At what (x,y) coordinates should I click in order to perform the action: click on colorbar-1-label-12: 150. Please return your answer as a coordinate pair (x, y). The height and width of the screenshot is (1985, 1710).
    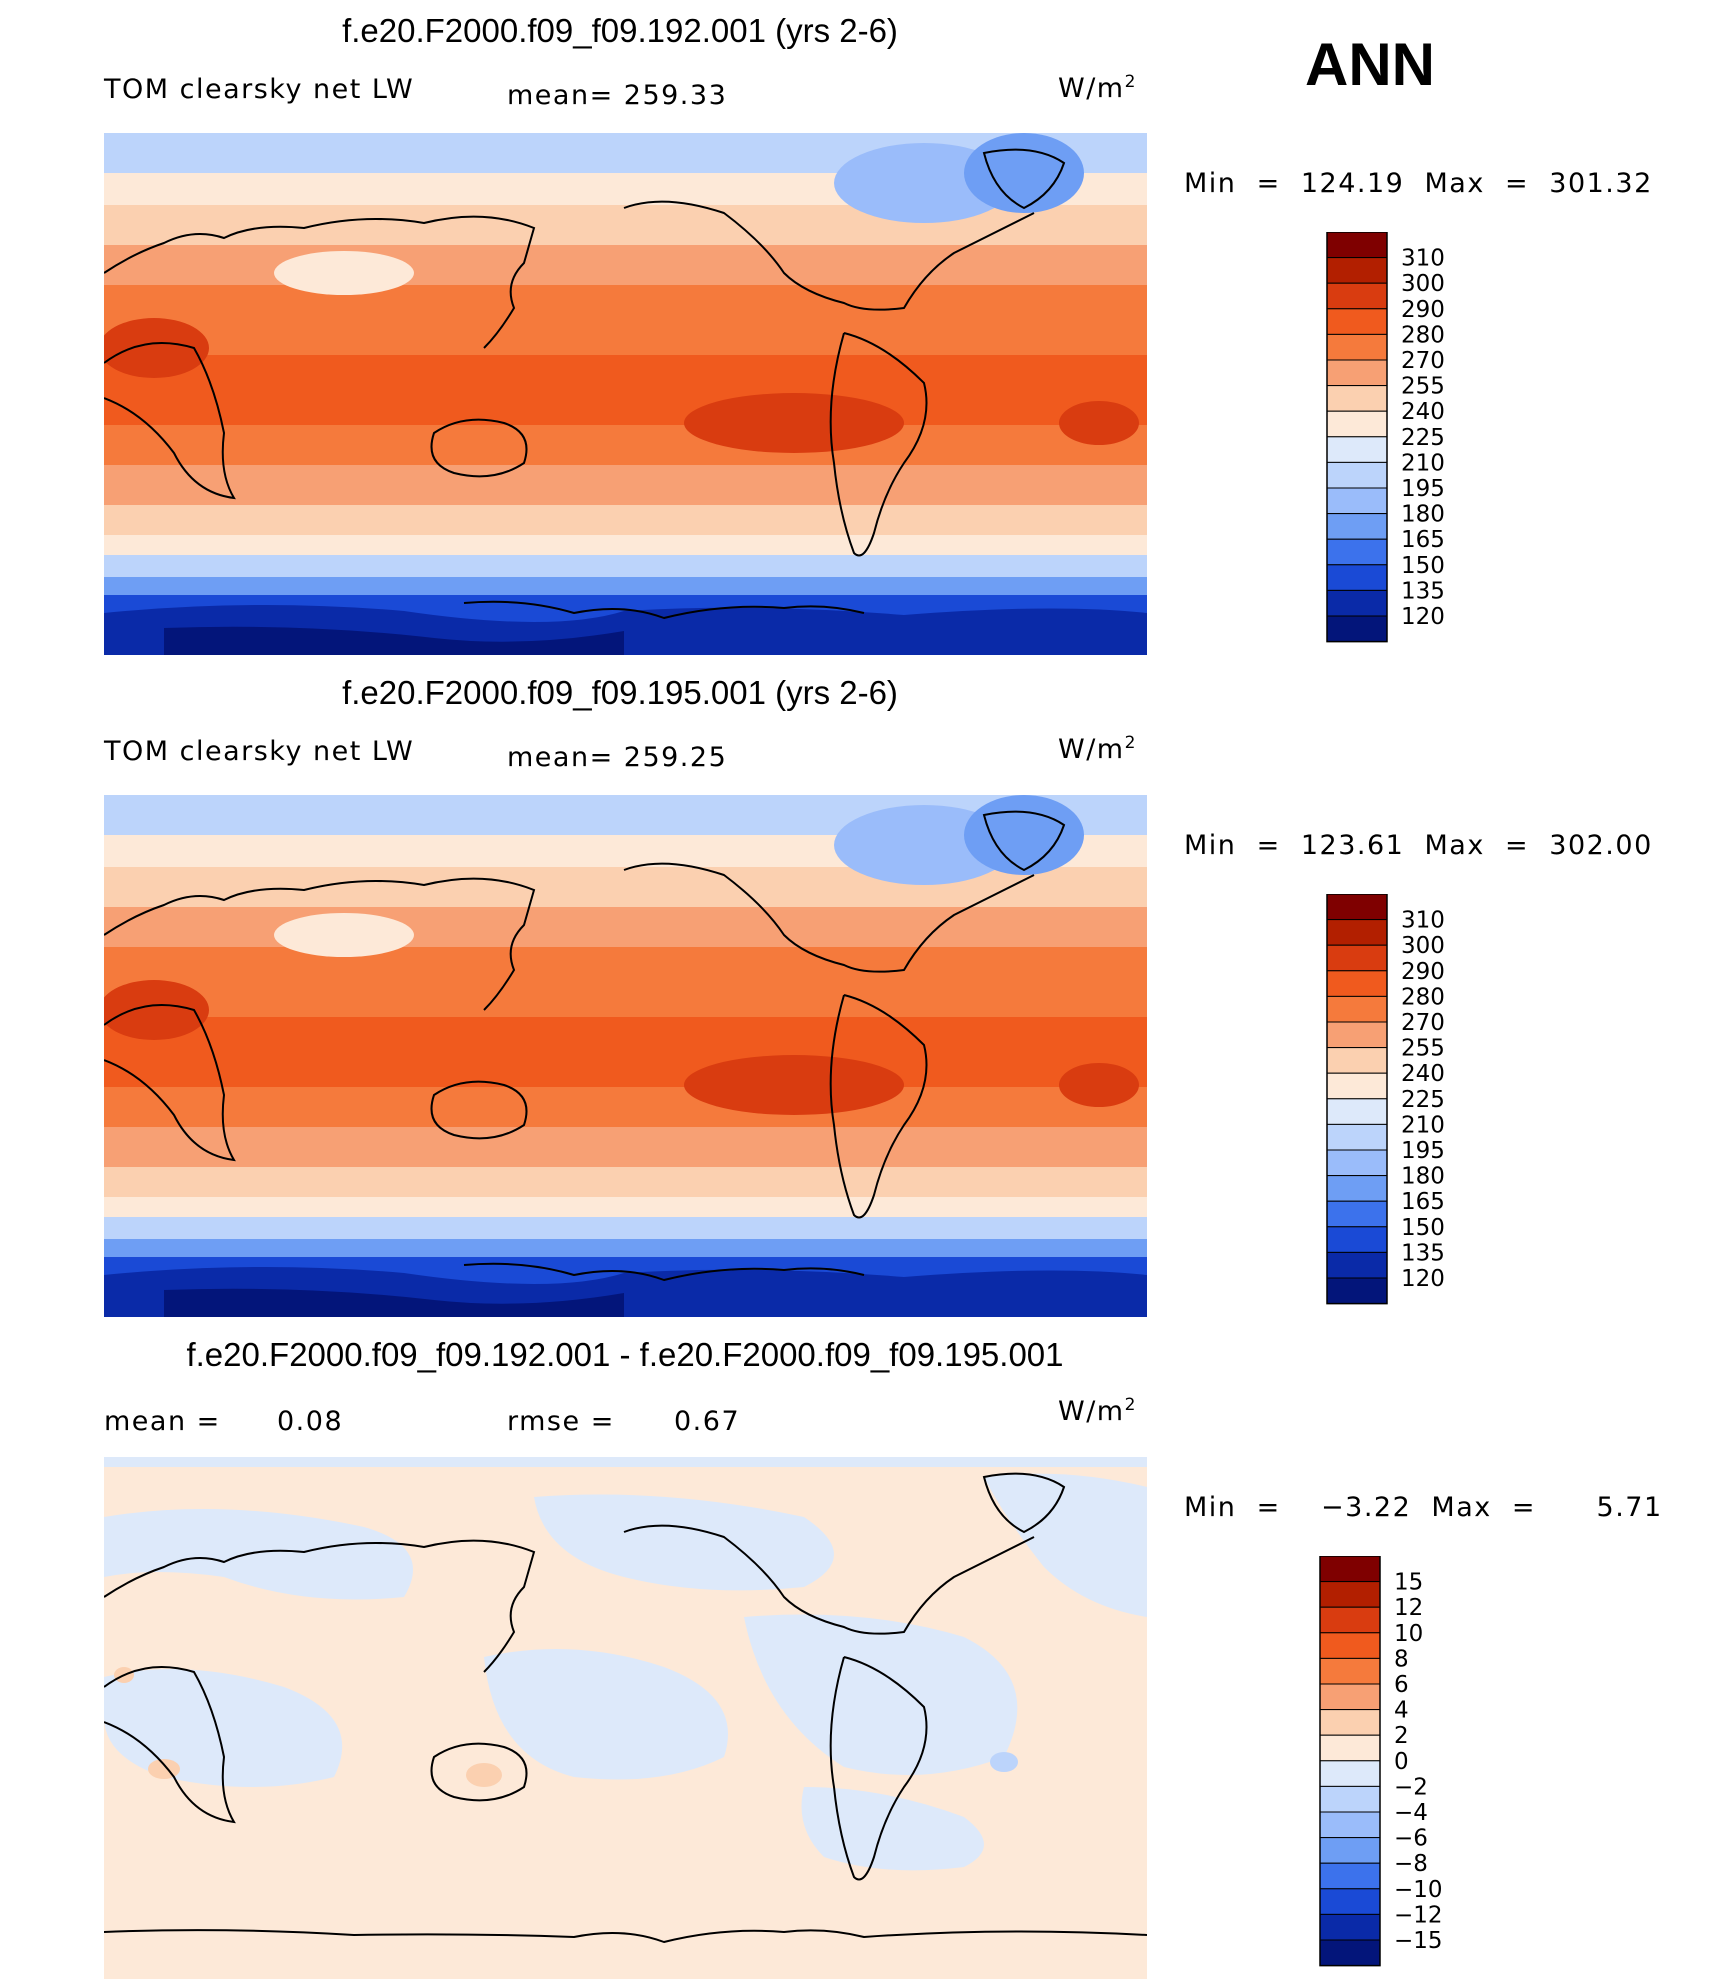
    Looking at the image, I should click on (1423, 566).